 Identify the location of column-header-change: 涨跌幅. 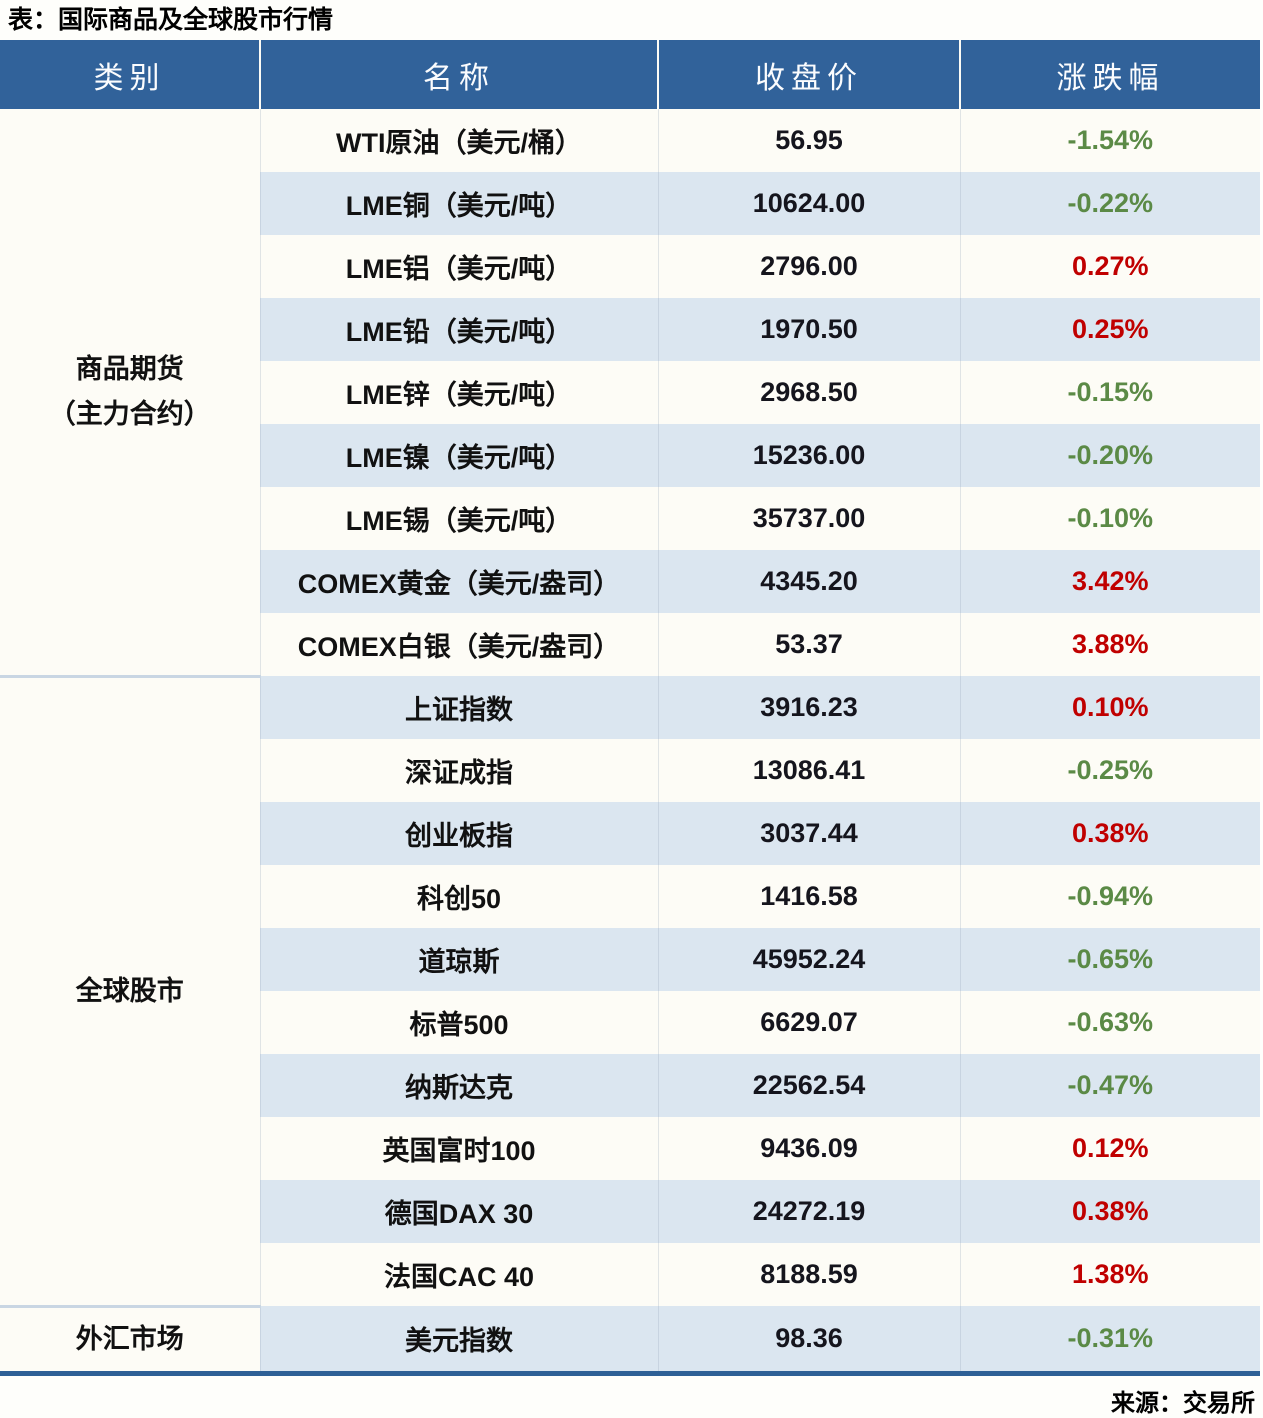
(1109, 74).